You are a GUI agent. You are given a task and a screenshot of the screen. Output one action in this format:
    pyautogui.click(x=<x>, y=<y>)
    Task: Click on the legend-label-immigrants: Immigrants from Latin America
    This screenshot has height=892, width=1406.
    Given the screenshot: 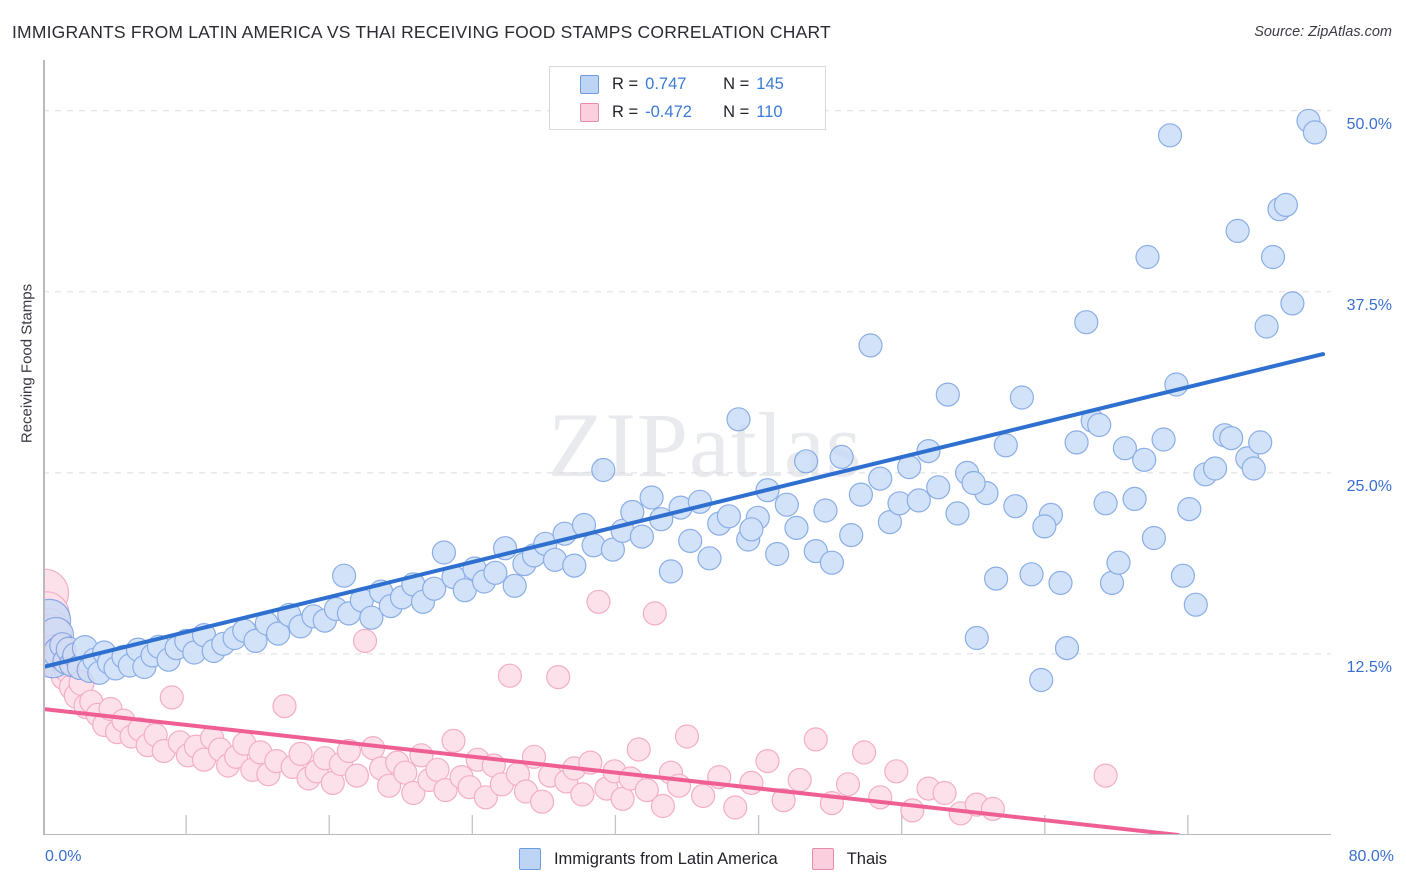 What is the action you would take?
    pyautogui.click(x=665, y=858)
    